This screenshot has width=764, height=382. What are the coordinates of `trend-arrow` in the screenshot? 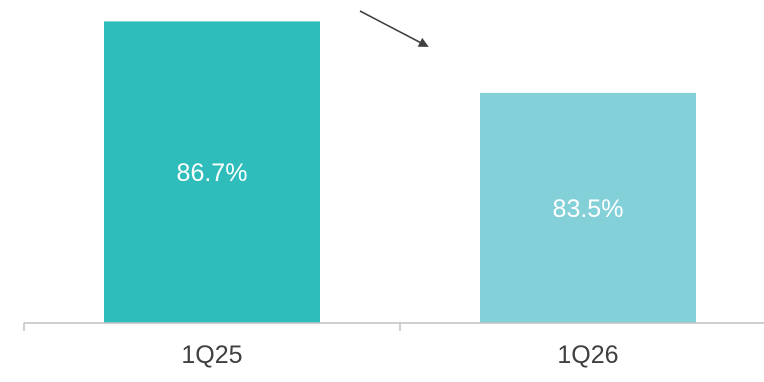 It's located at (394, 28).